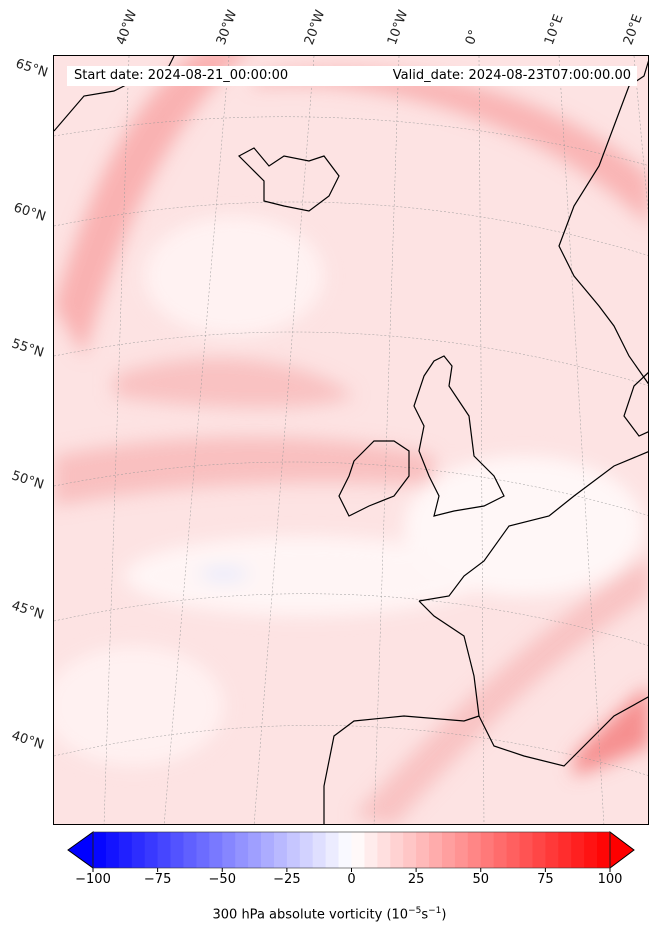 This screenshot has height=936, width=659. What do you see at coordinates (93, 879) in the screenshot?
I see `colorbar-tick-label: −100` at bounding box center [93, 879].